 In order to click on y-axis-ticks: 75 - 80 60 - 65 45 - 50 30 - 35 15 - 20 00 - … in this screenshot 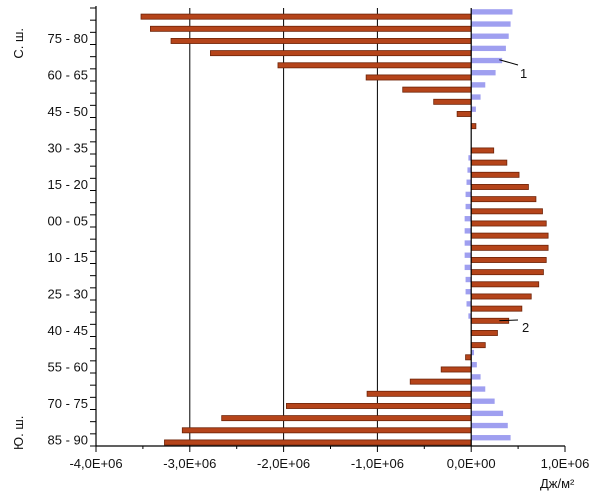, I will do `click(72, 227)`.